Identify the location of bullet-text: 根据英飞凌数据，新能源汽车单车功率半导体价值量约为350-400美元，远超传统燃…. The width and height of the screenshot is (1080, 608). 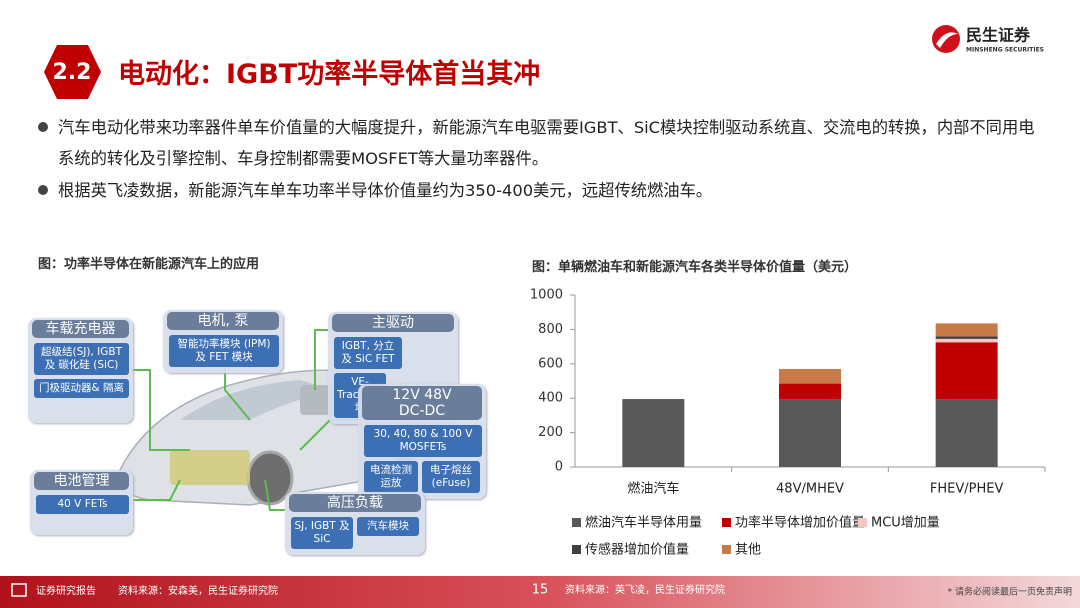
(385, 190).